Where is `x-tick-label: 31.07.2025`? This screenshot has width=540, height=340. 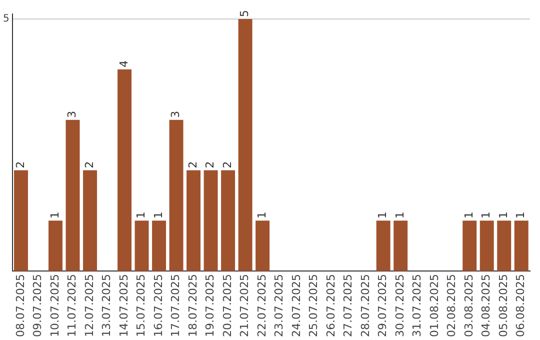 x-tick-label: 31.07.2025 is located at coordinates (417, 306).